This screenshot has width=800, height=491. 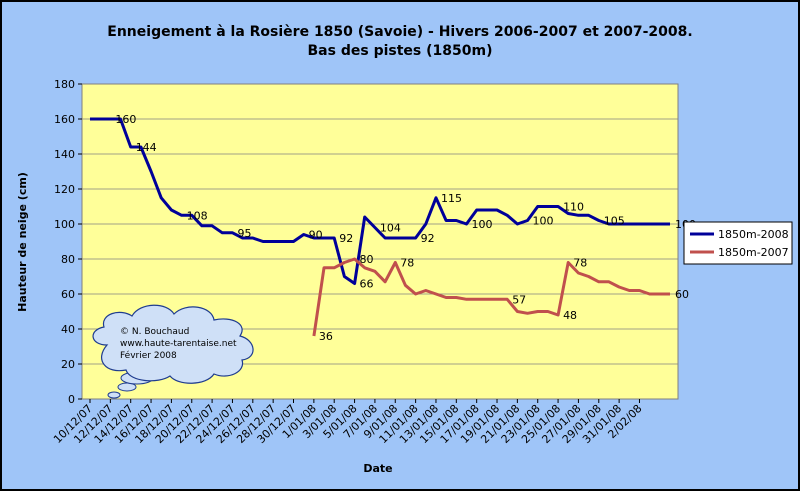 What do you see at coordinates (197, 215) in the screenshot?
I see `data-label: 108` at bounding box center [197, 215].